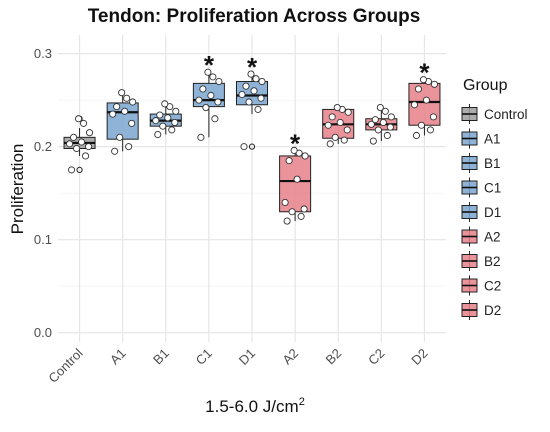 The height and width of the screenshot is (432, 550). Describe the element at coordinates (43, 332) in the screenshot. I see `y-tick-label: 0.0` at that location.